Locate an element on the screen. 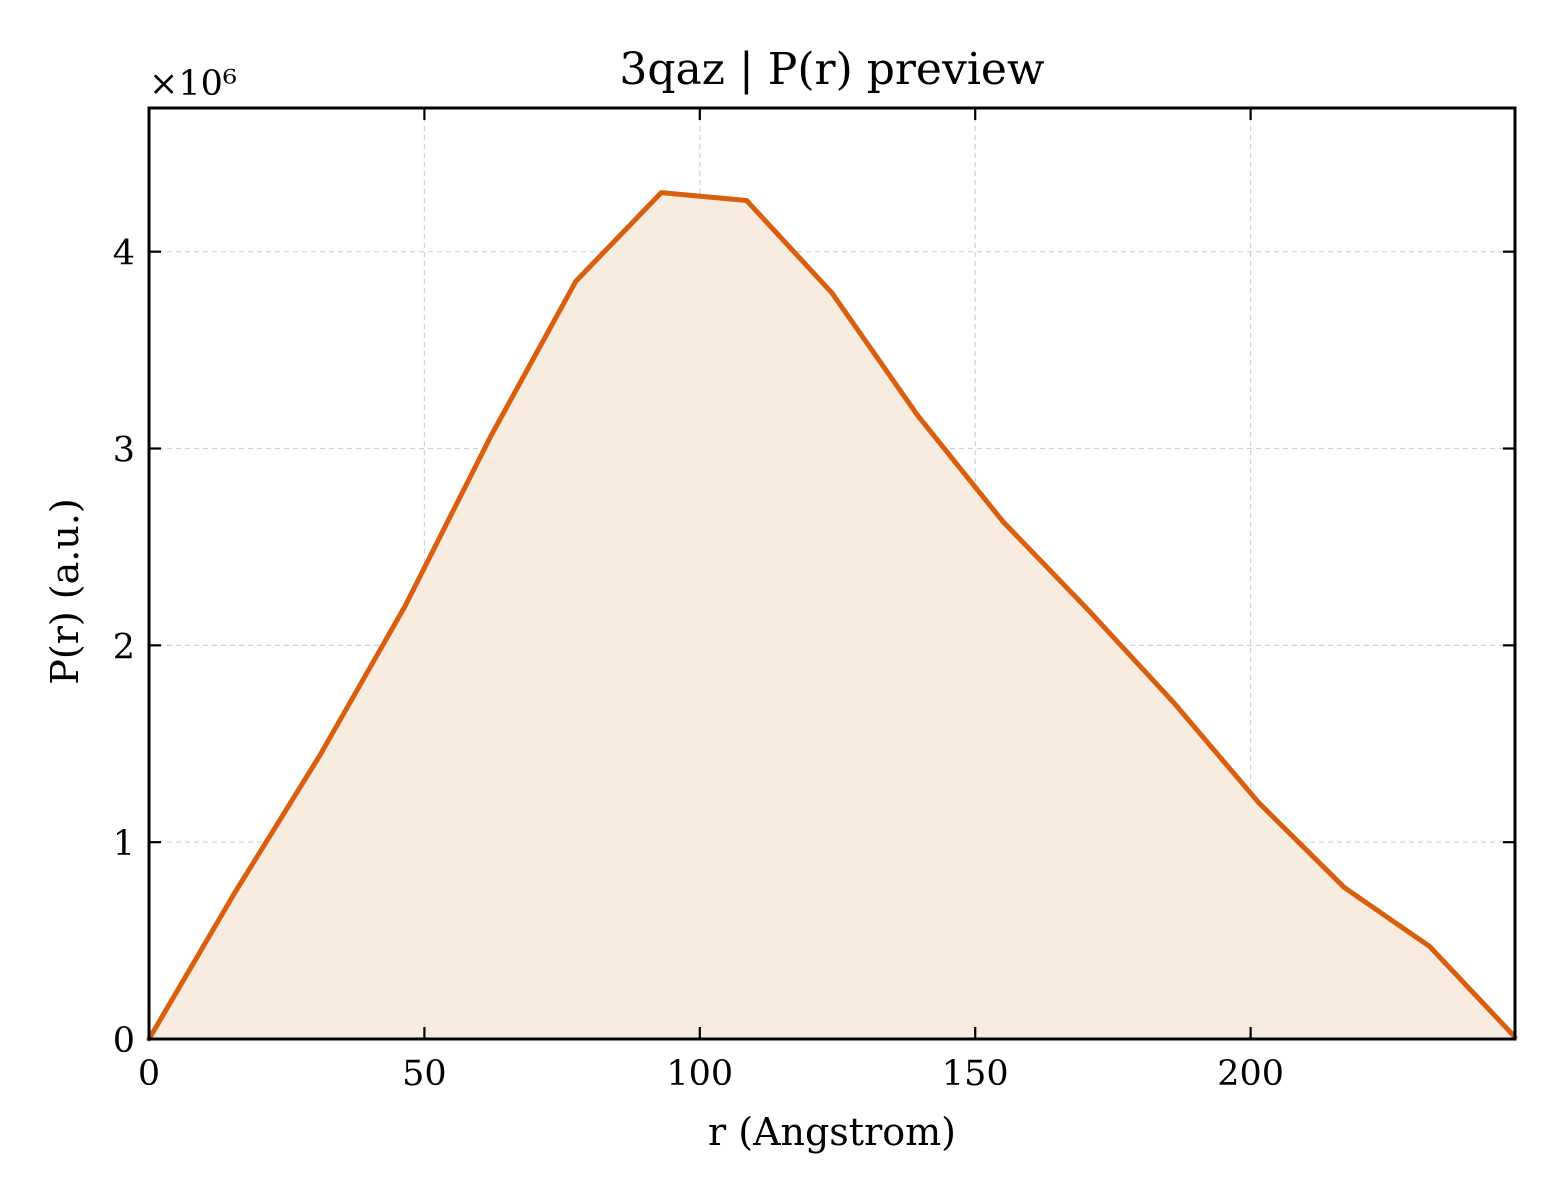 This screenshot has height=1200, width=1560. y-scale-multiplier: ×10⁶ is located at coordinates (193, 84).